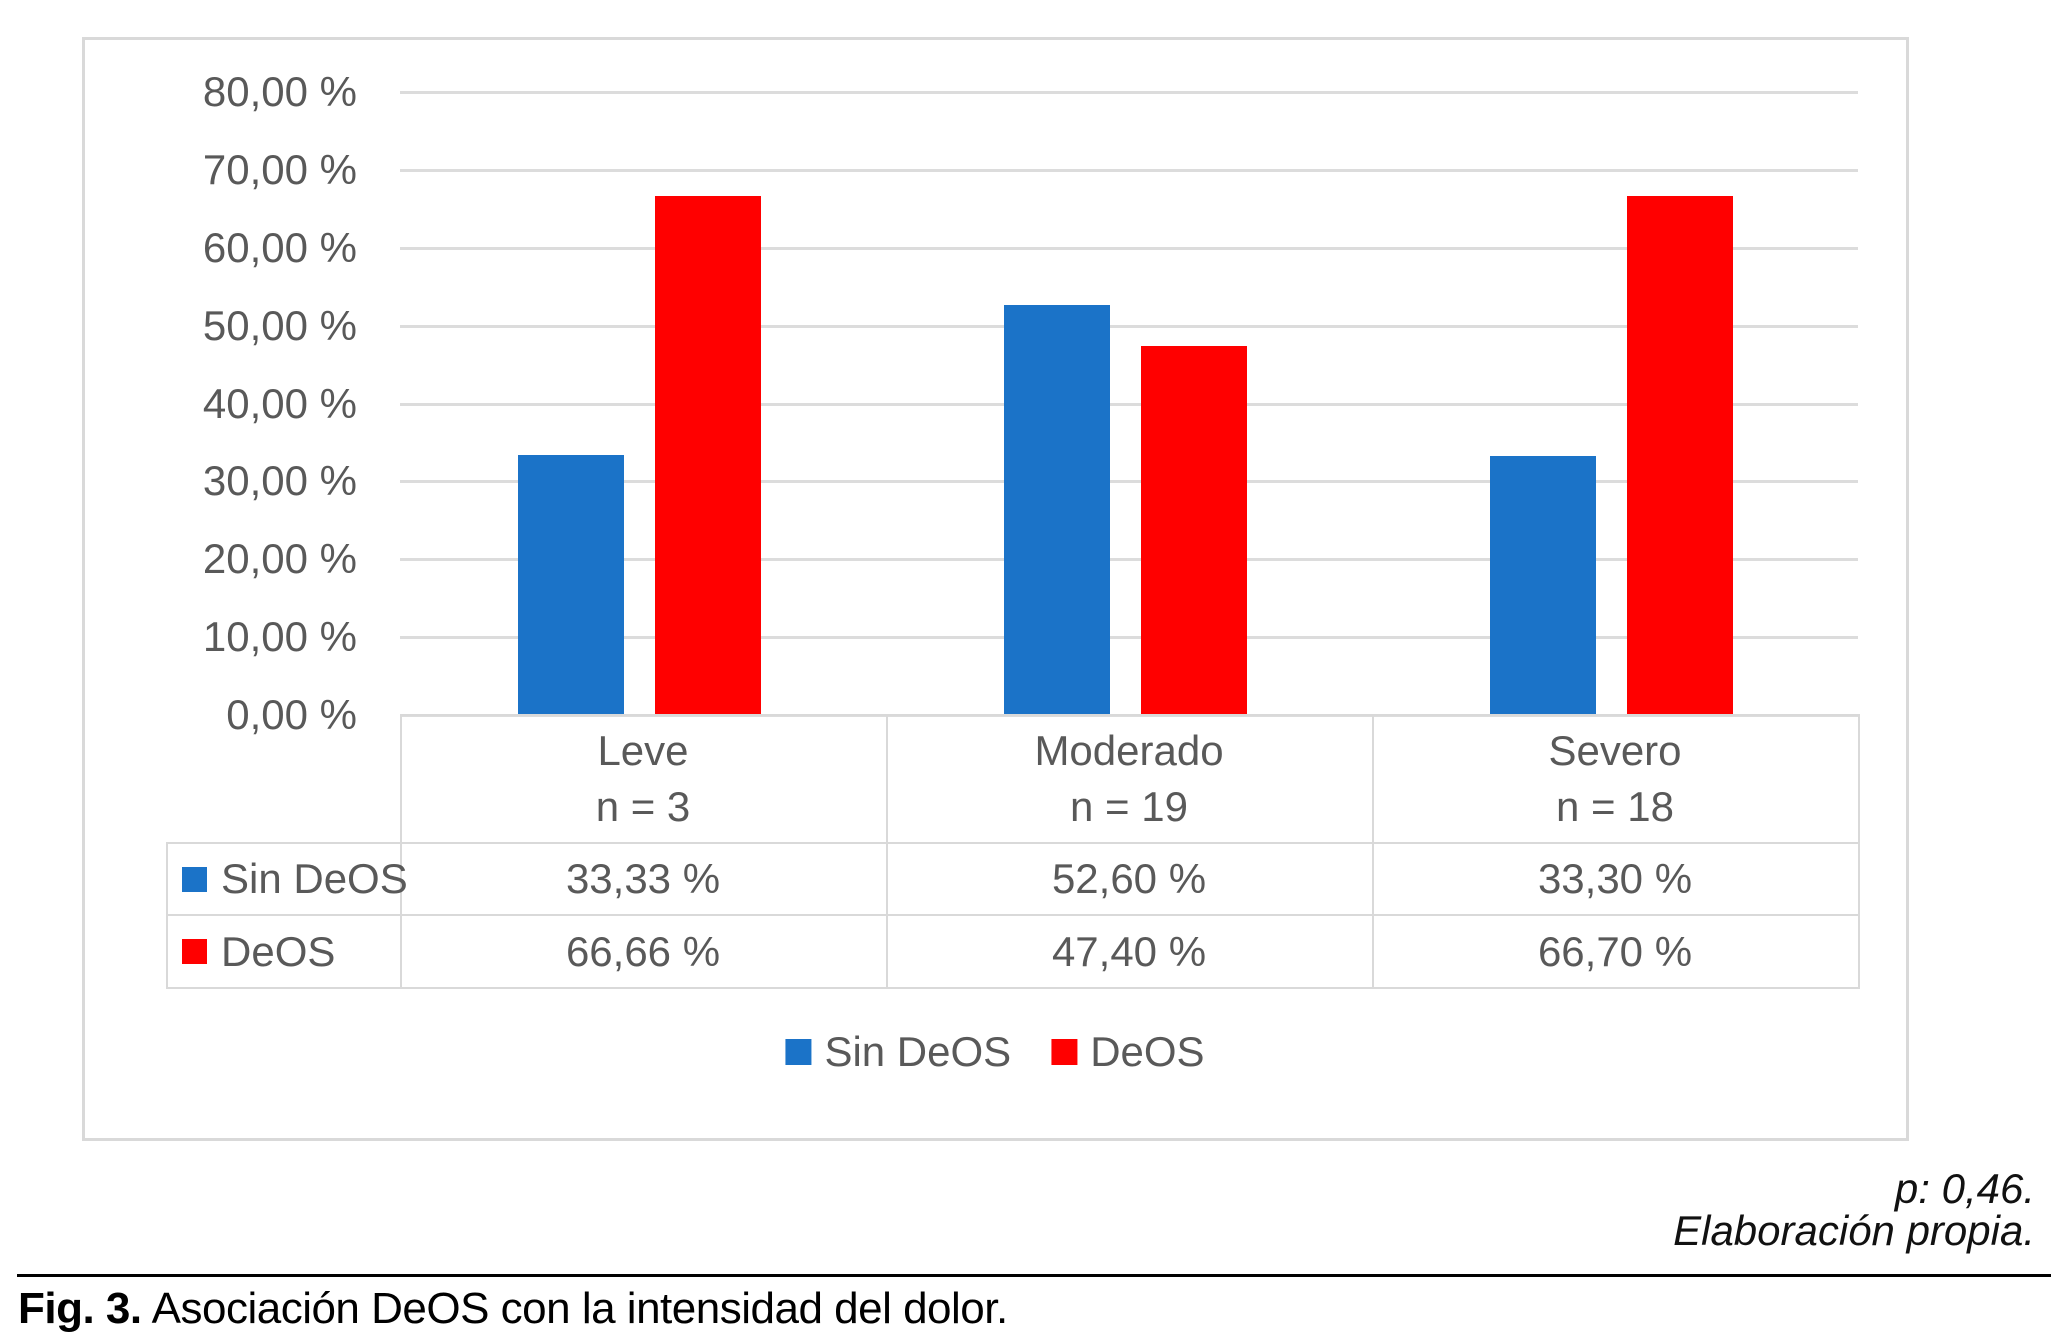 The image size is (2068, 1336). Describe the element at coordinates (1129, 806) in the screenshot. I see `category-n-label: n = 19` at that location.